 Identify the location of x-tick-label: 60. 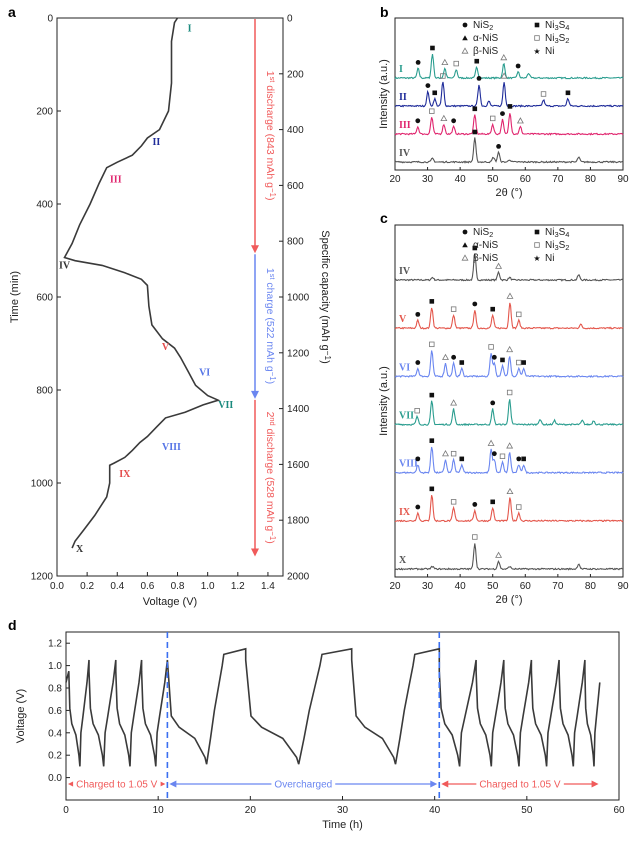
(526, 586).